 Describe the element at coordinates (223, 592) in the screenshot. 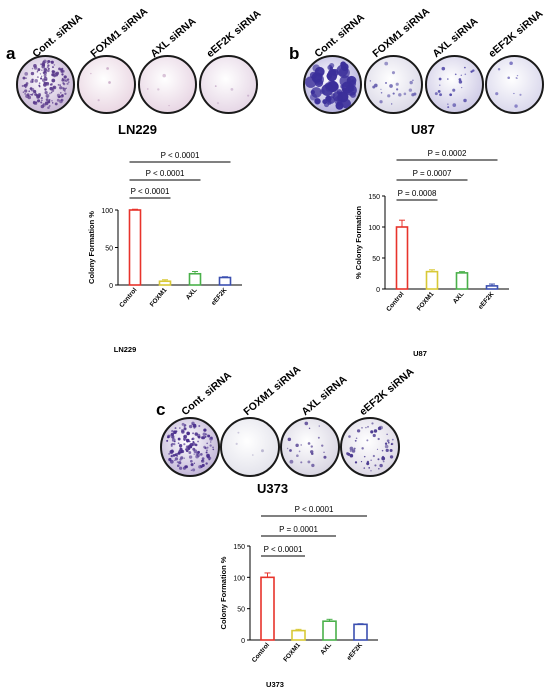

I see `y-axis-label: Colony Formation %` at that location.